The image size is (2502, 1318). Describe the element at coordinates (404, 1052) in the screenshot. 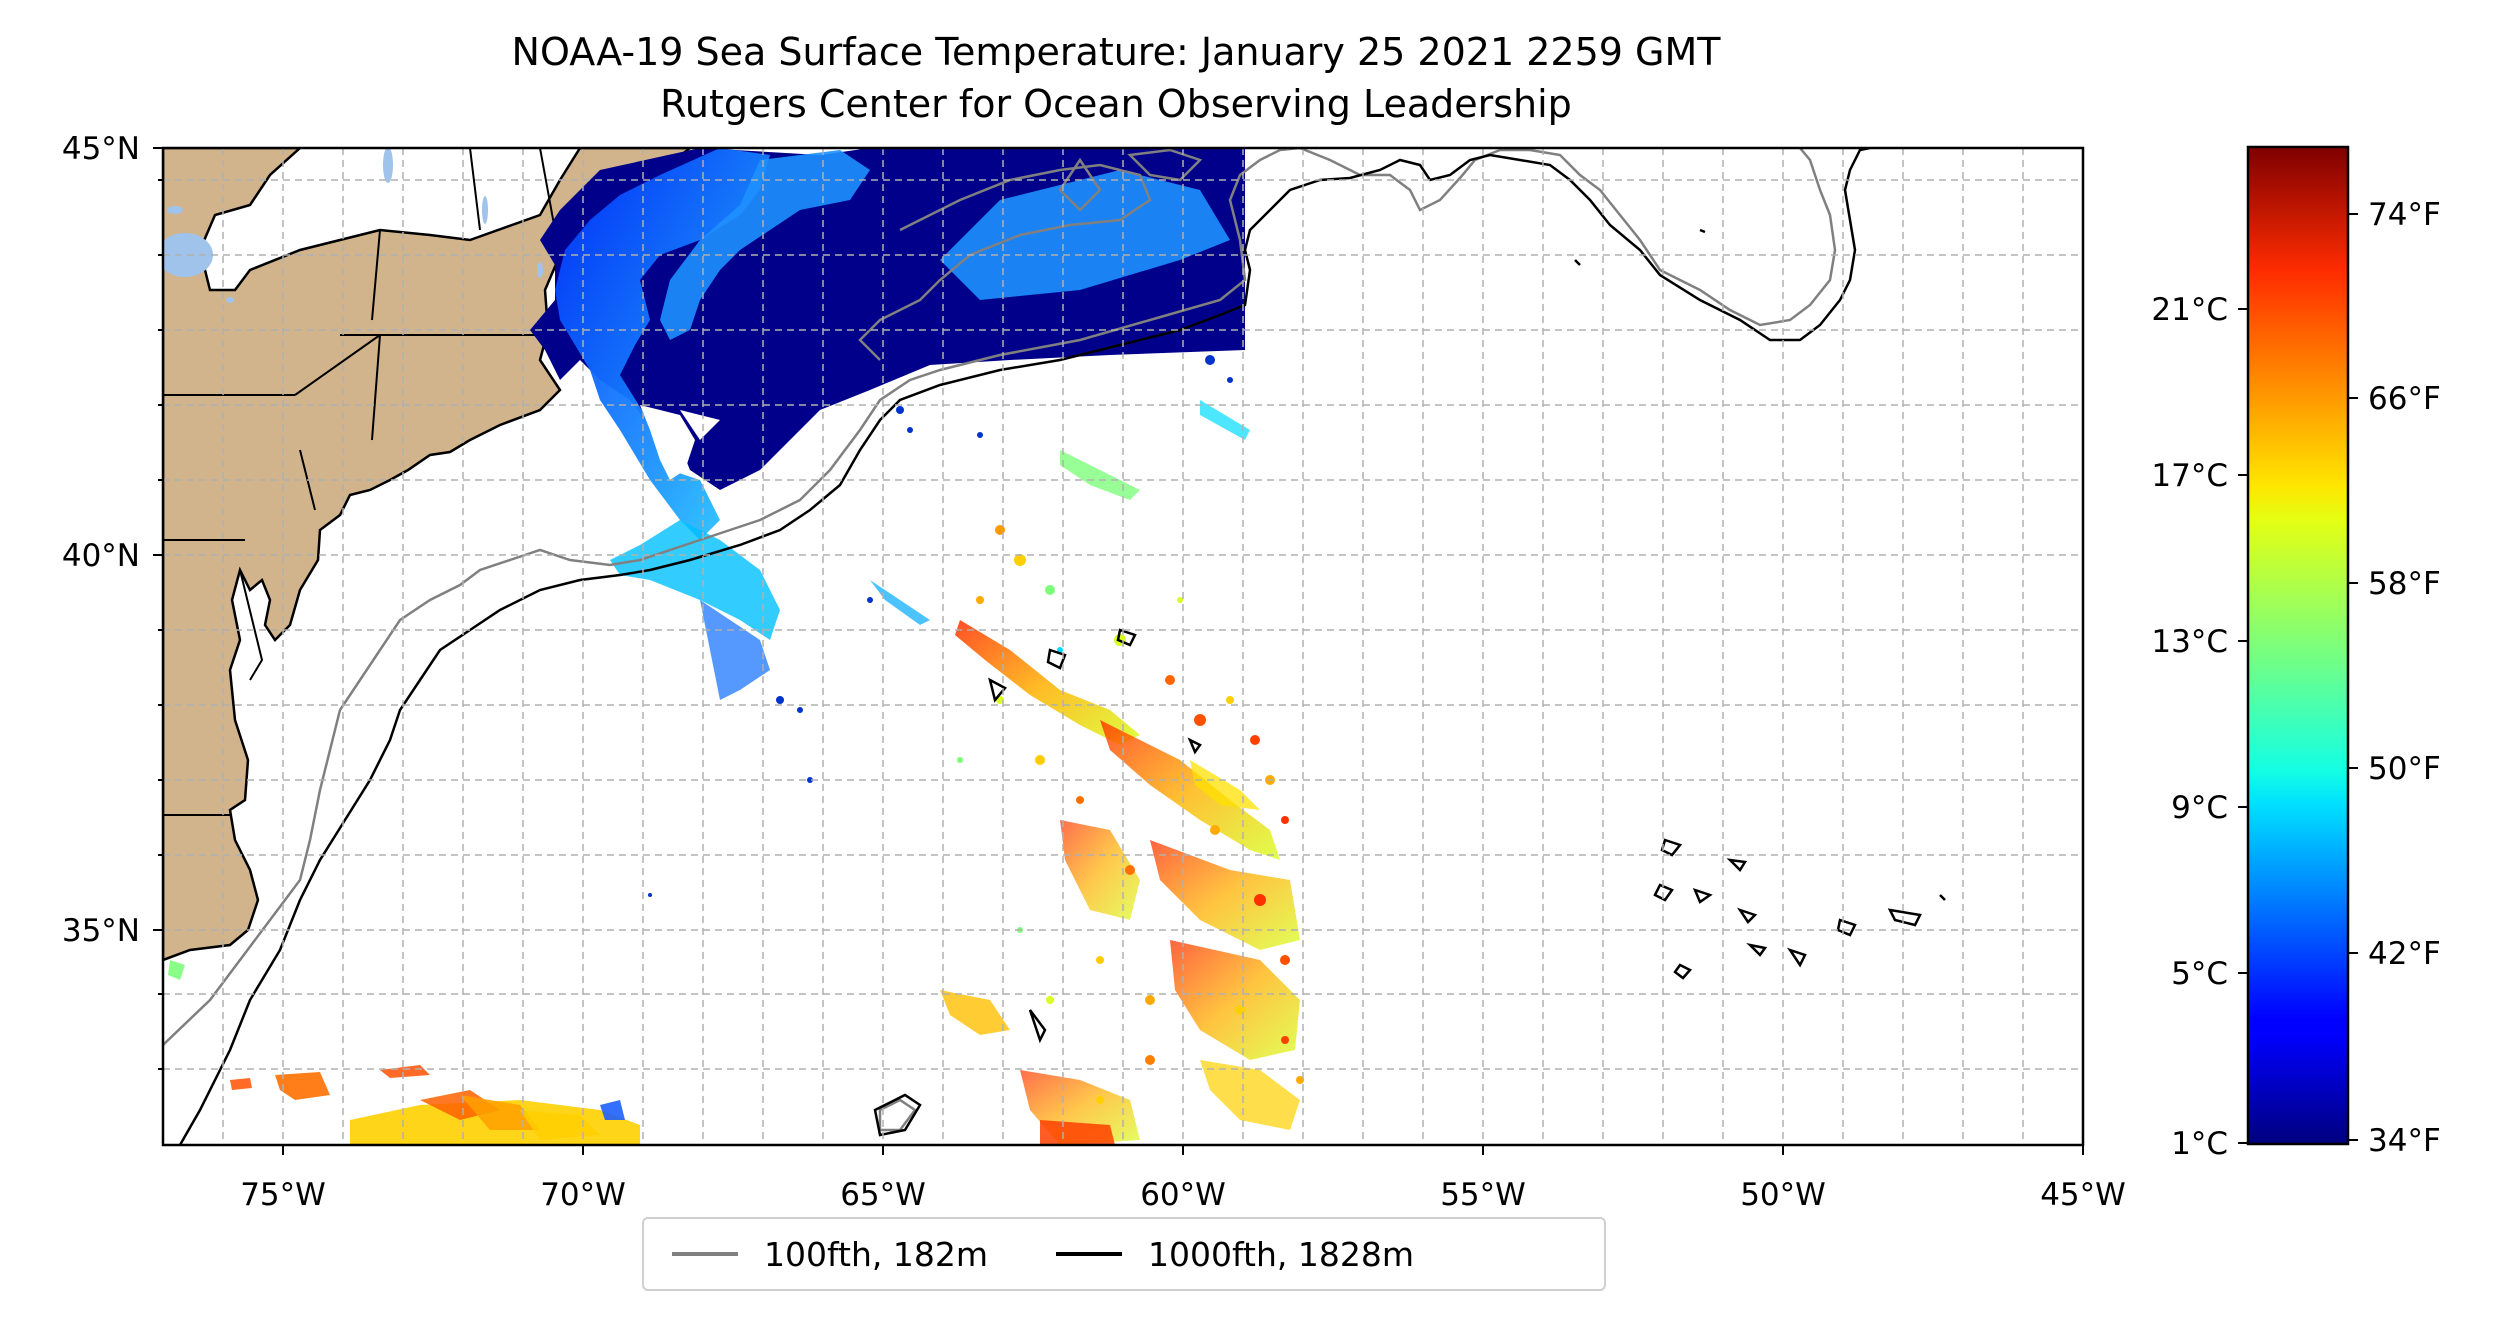

I see `sst-southern-warm` at that location.